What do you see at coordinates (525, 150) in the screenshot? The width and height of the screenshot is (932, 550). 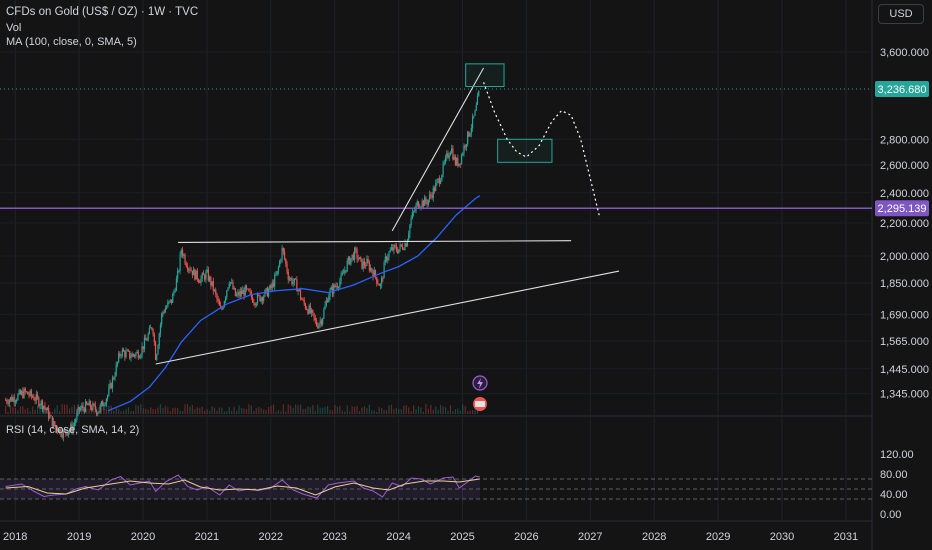 I see `target-box-middle` at bounding box center [525, 150].